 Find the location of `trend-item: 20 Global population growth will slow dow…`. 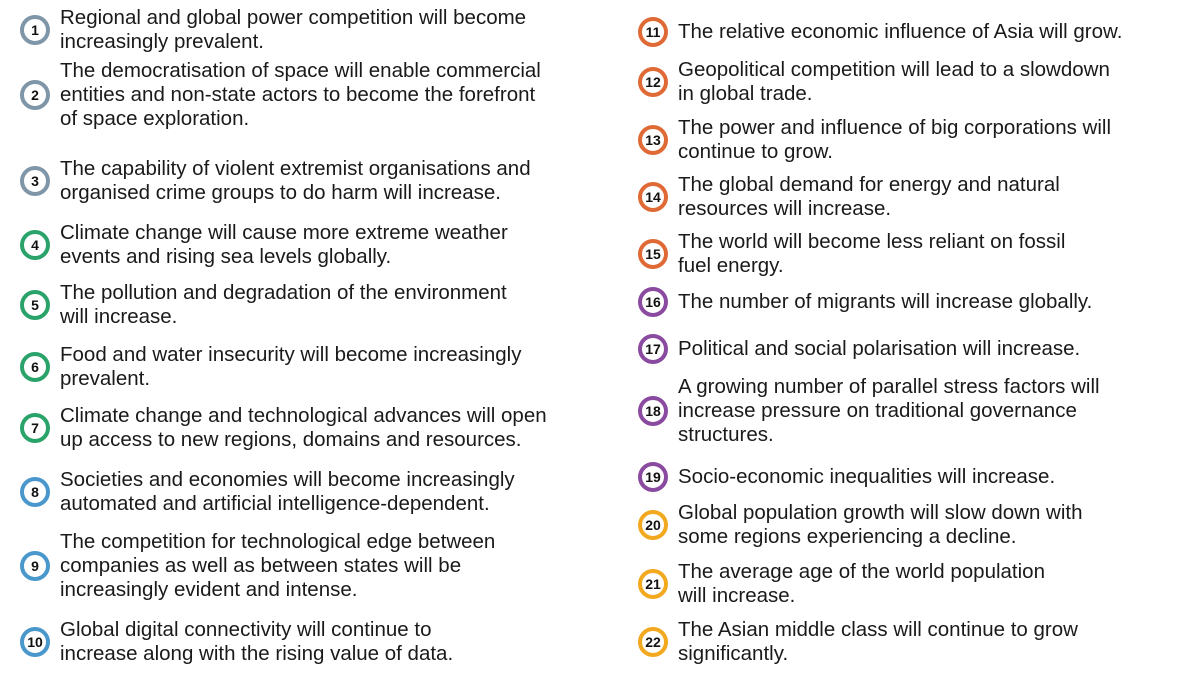

trend-item: 20 Global population growth will slow dow… is located at coordinates (860, 525).